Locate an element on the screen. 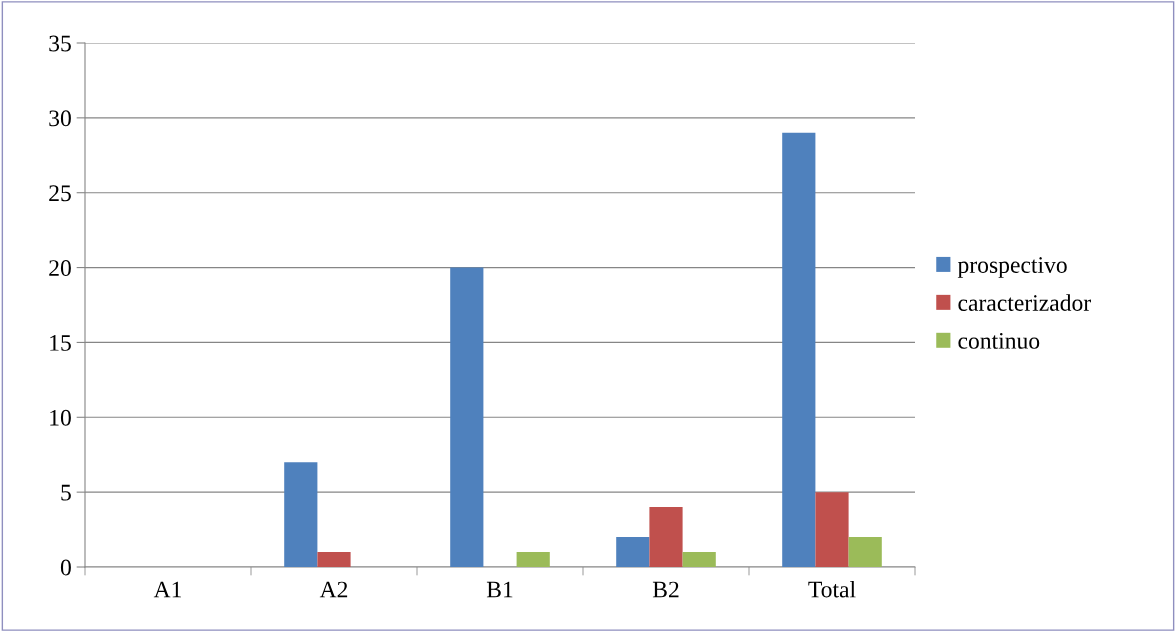 This screenshot has width=1176, height=632. x-tick-label: A2 is located at coordinates (333, 589).